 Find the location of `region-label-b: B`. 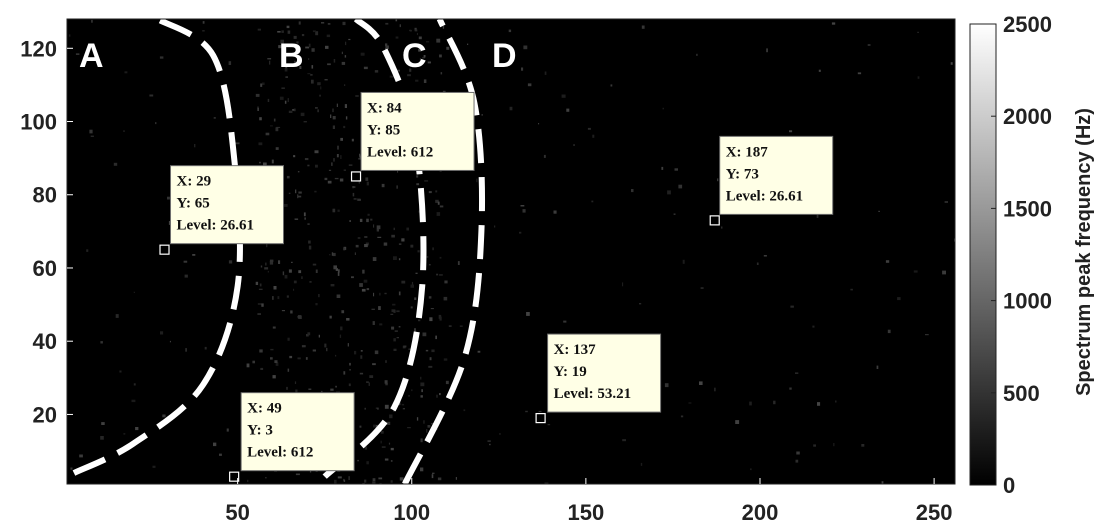

region-label-b: B is located at coordinates (291, 56).